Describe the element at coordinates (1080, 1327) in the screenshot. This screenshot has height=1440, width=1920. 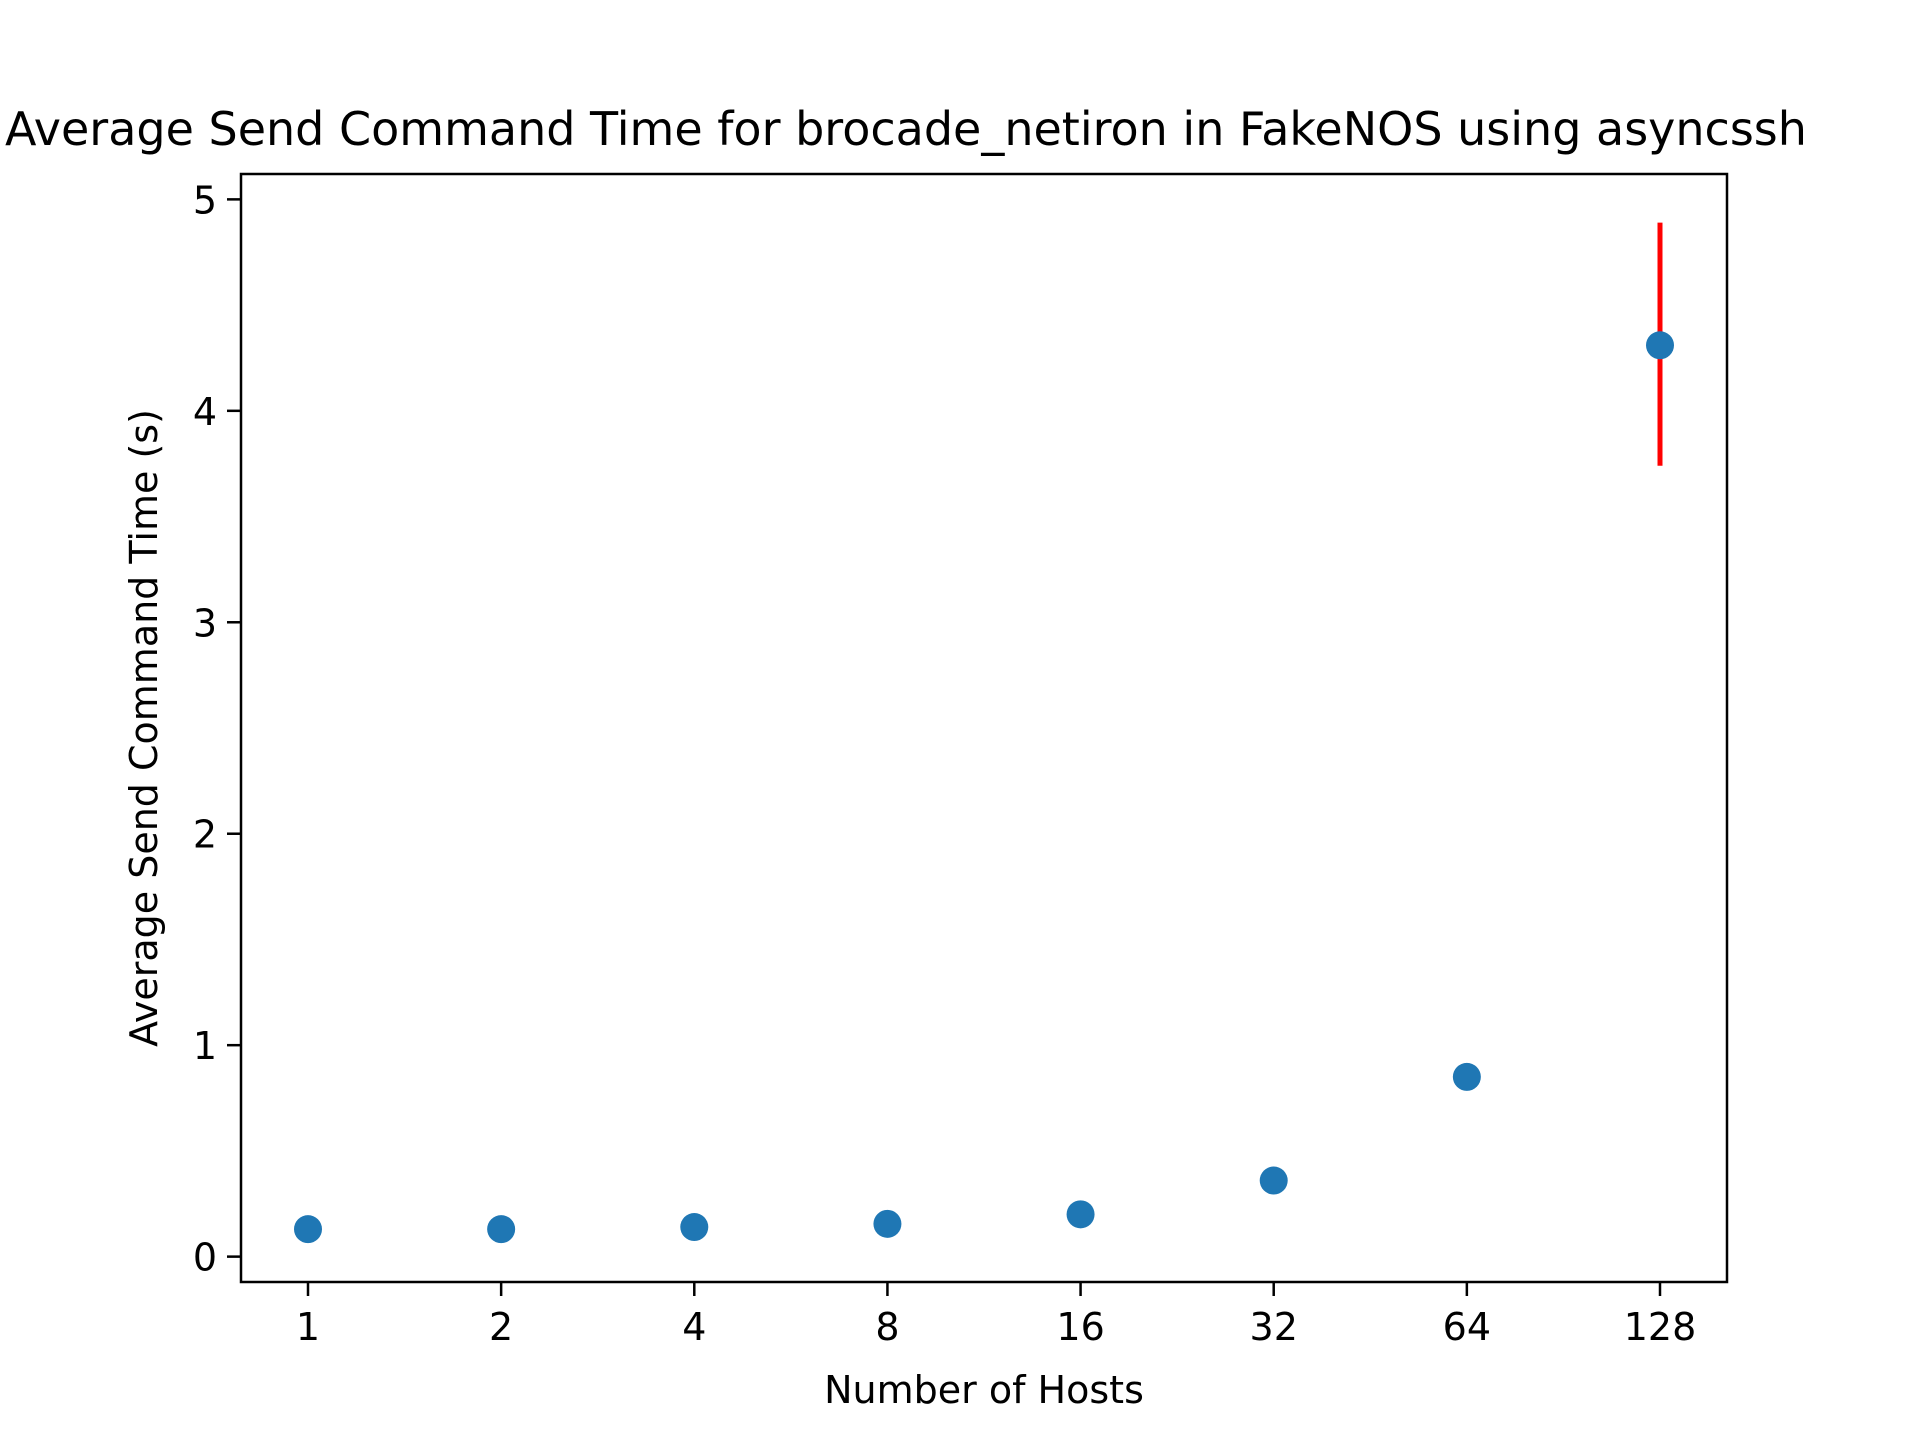
I see `x-tick-label: 16` at that location.